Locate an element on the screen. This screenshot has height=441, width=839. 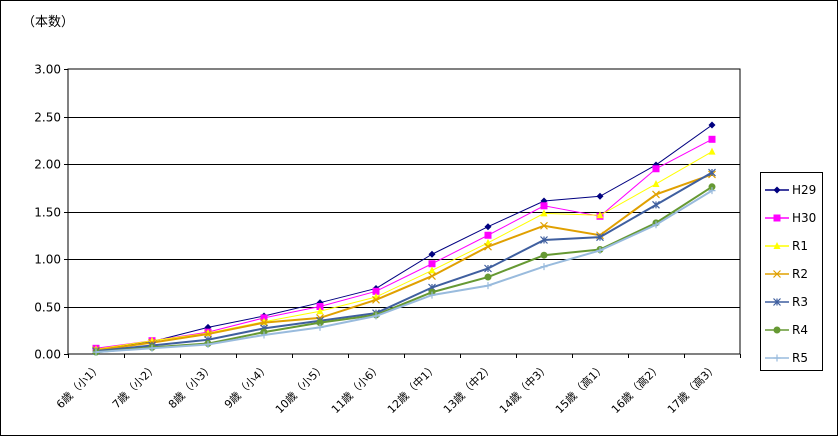
legend-item: H30 is located at coordinates (790, 218).